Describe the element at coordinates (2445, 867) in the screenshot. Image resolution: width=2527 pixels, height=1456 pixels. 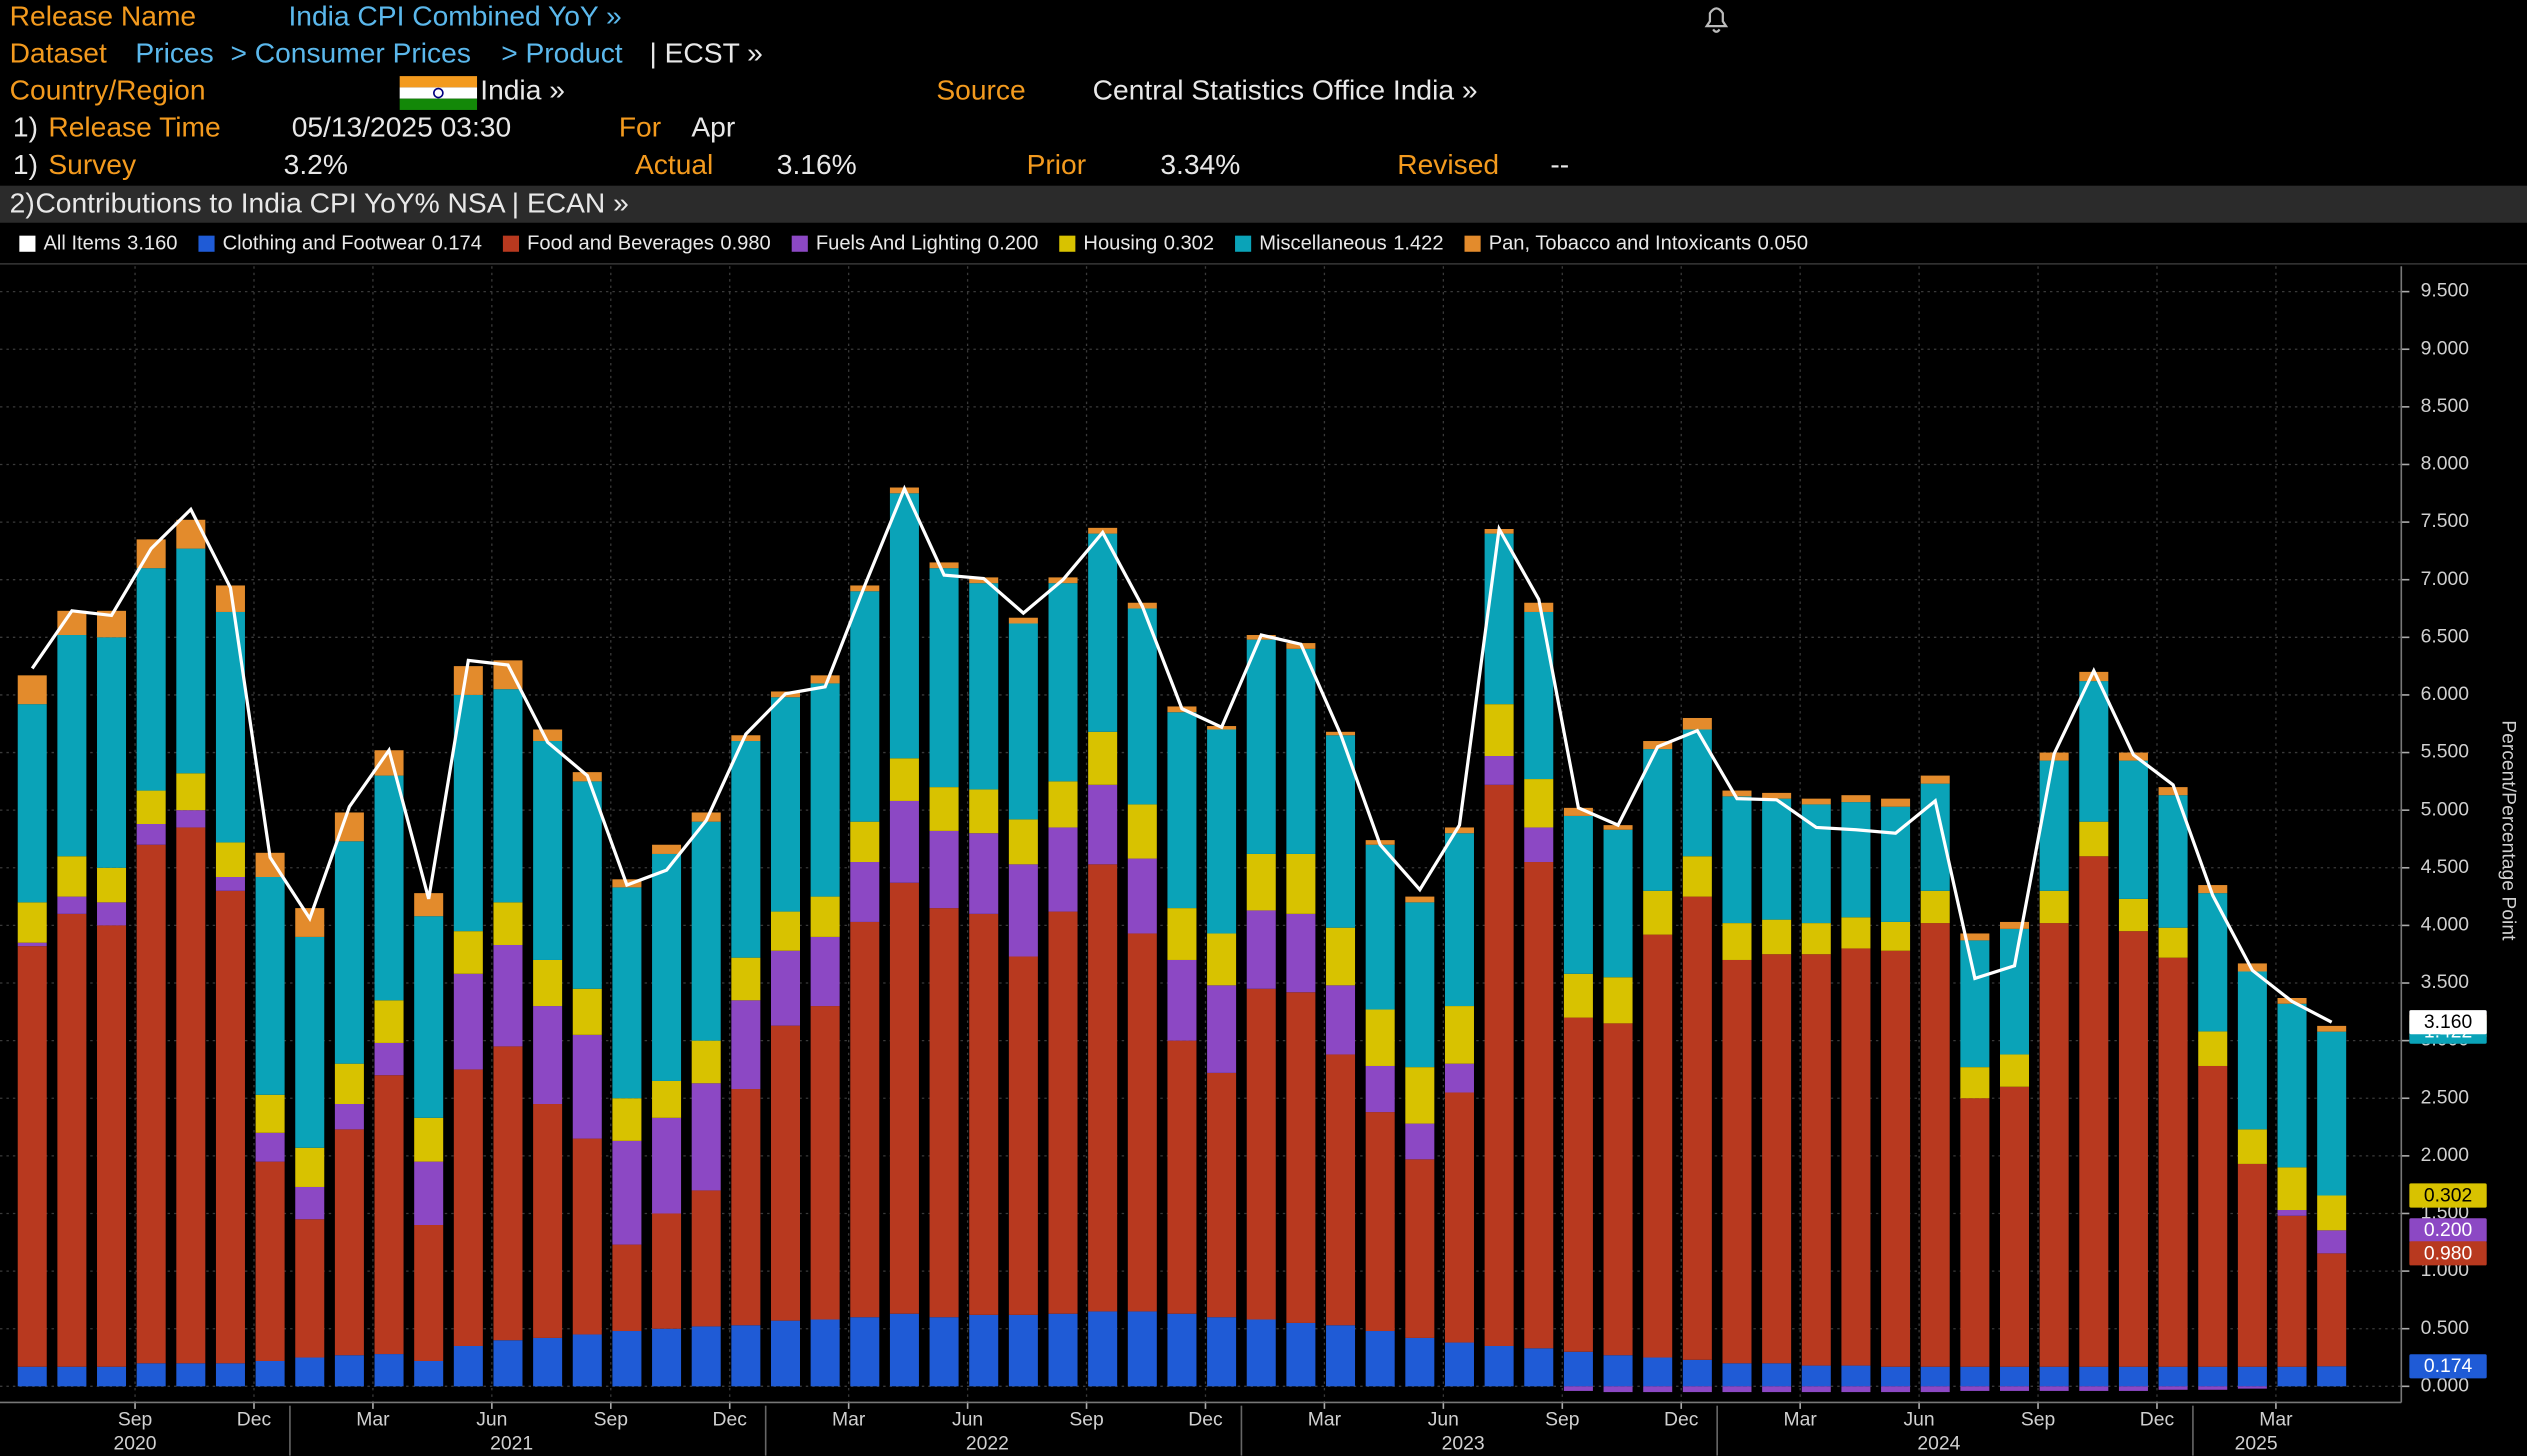
I see `y-tick-label: 4.500` at that location.